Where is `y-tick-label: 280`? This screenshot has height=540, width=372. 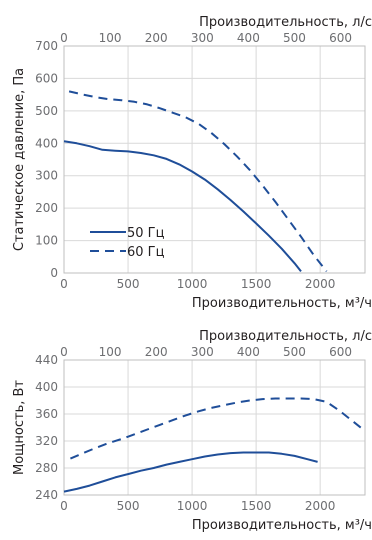 y-tick-label: 280 is located at coordinates (46, 468).